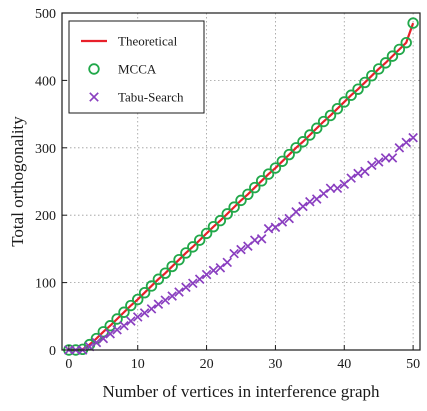  What do you see at coordinates (68, 364) in the screenshot?
I see `x-tick-label: 0` at bounding box center [68, 364].